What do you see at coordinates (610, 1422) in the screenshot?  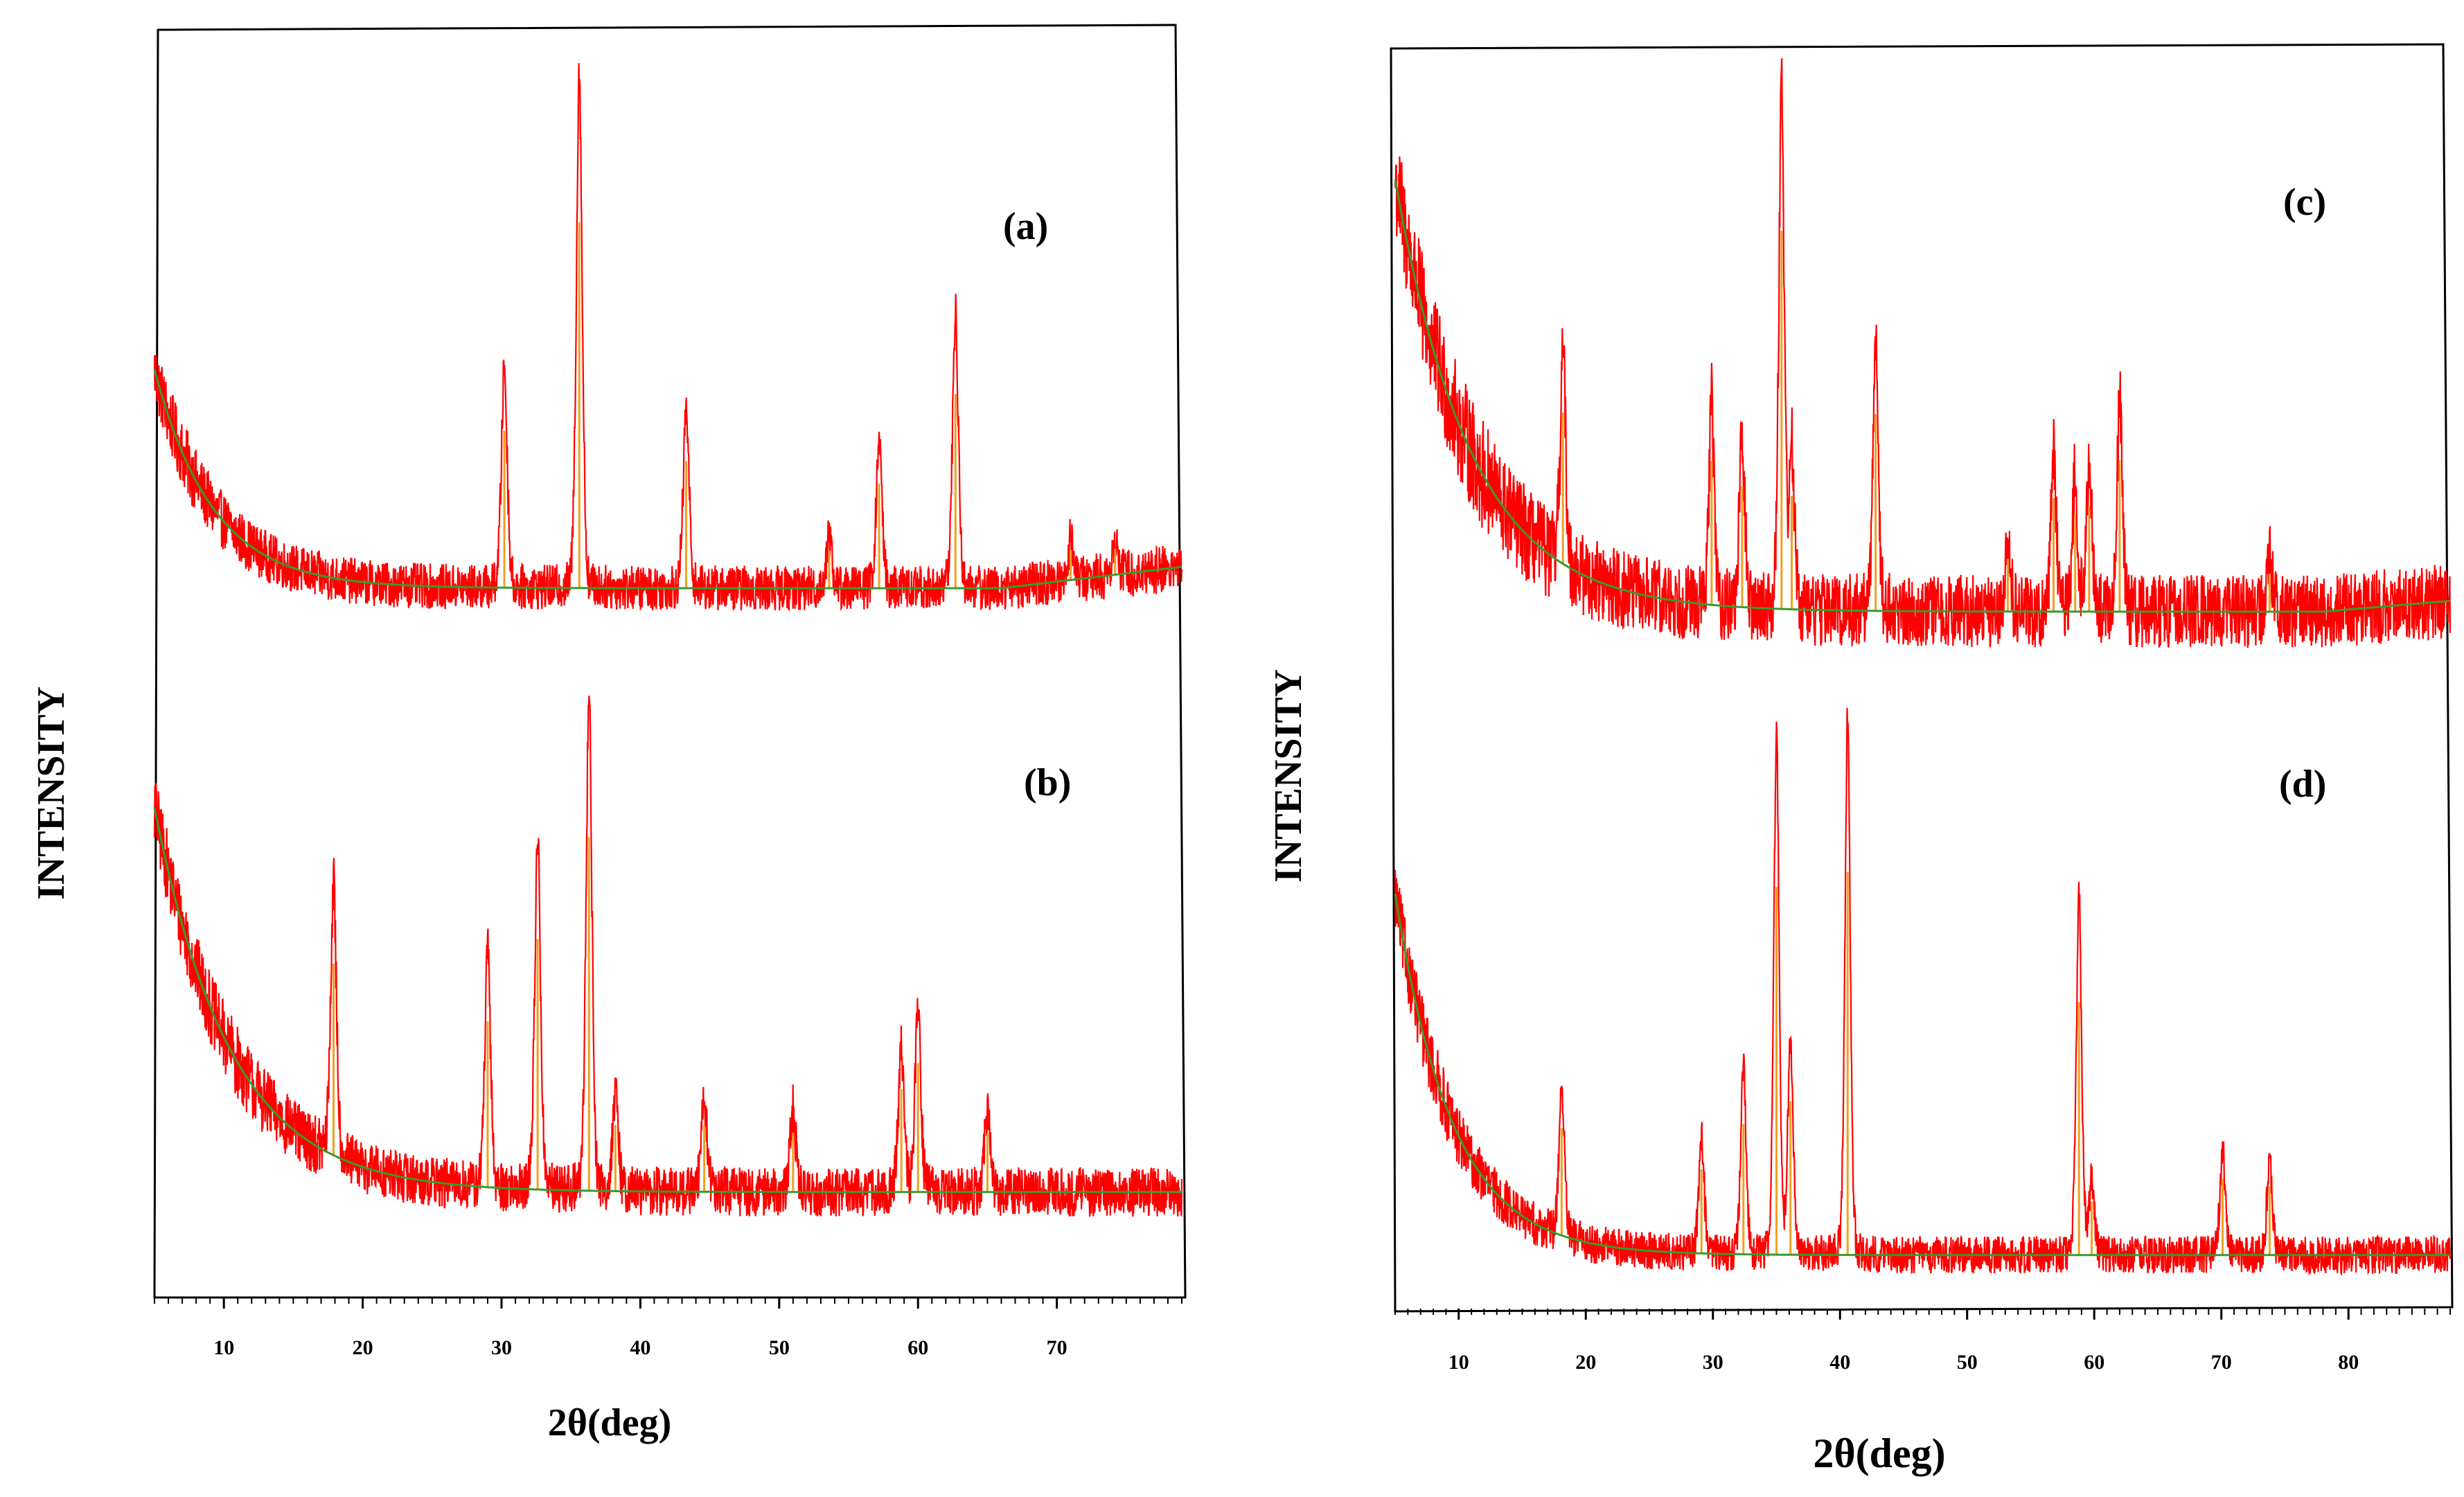 I see `left-x-axis-title: 2θ(deg)` at bounding box center [610, 1422].